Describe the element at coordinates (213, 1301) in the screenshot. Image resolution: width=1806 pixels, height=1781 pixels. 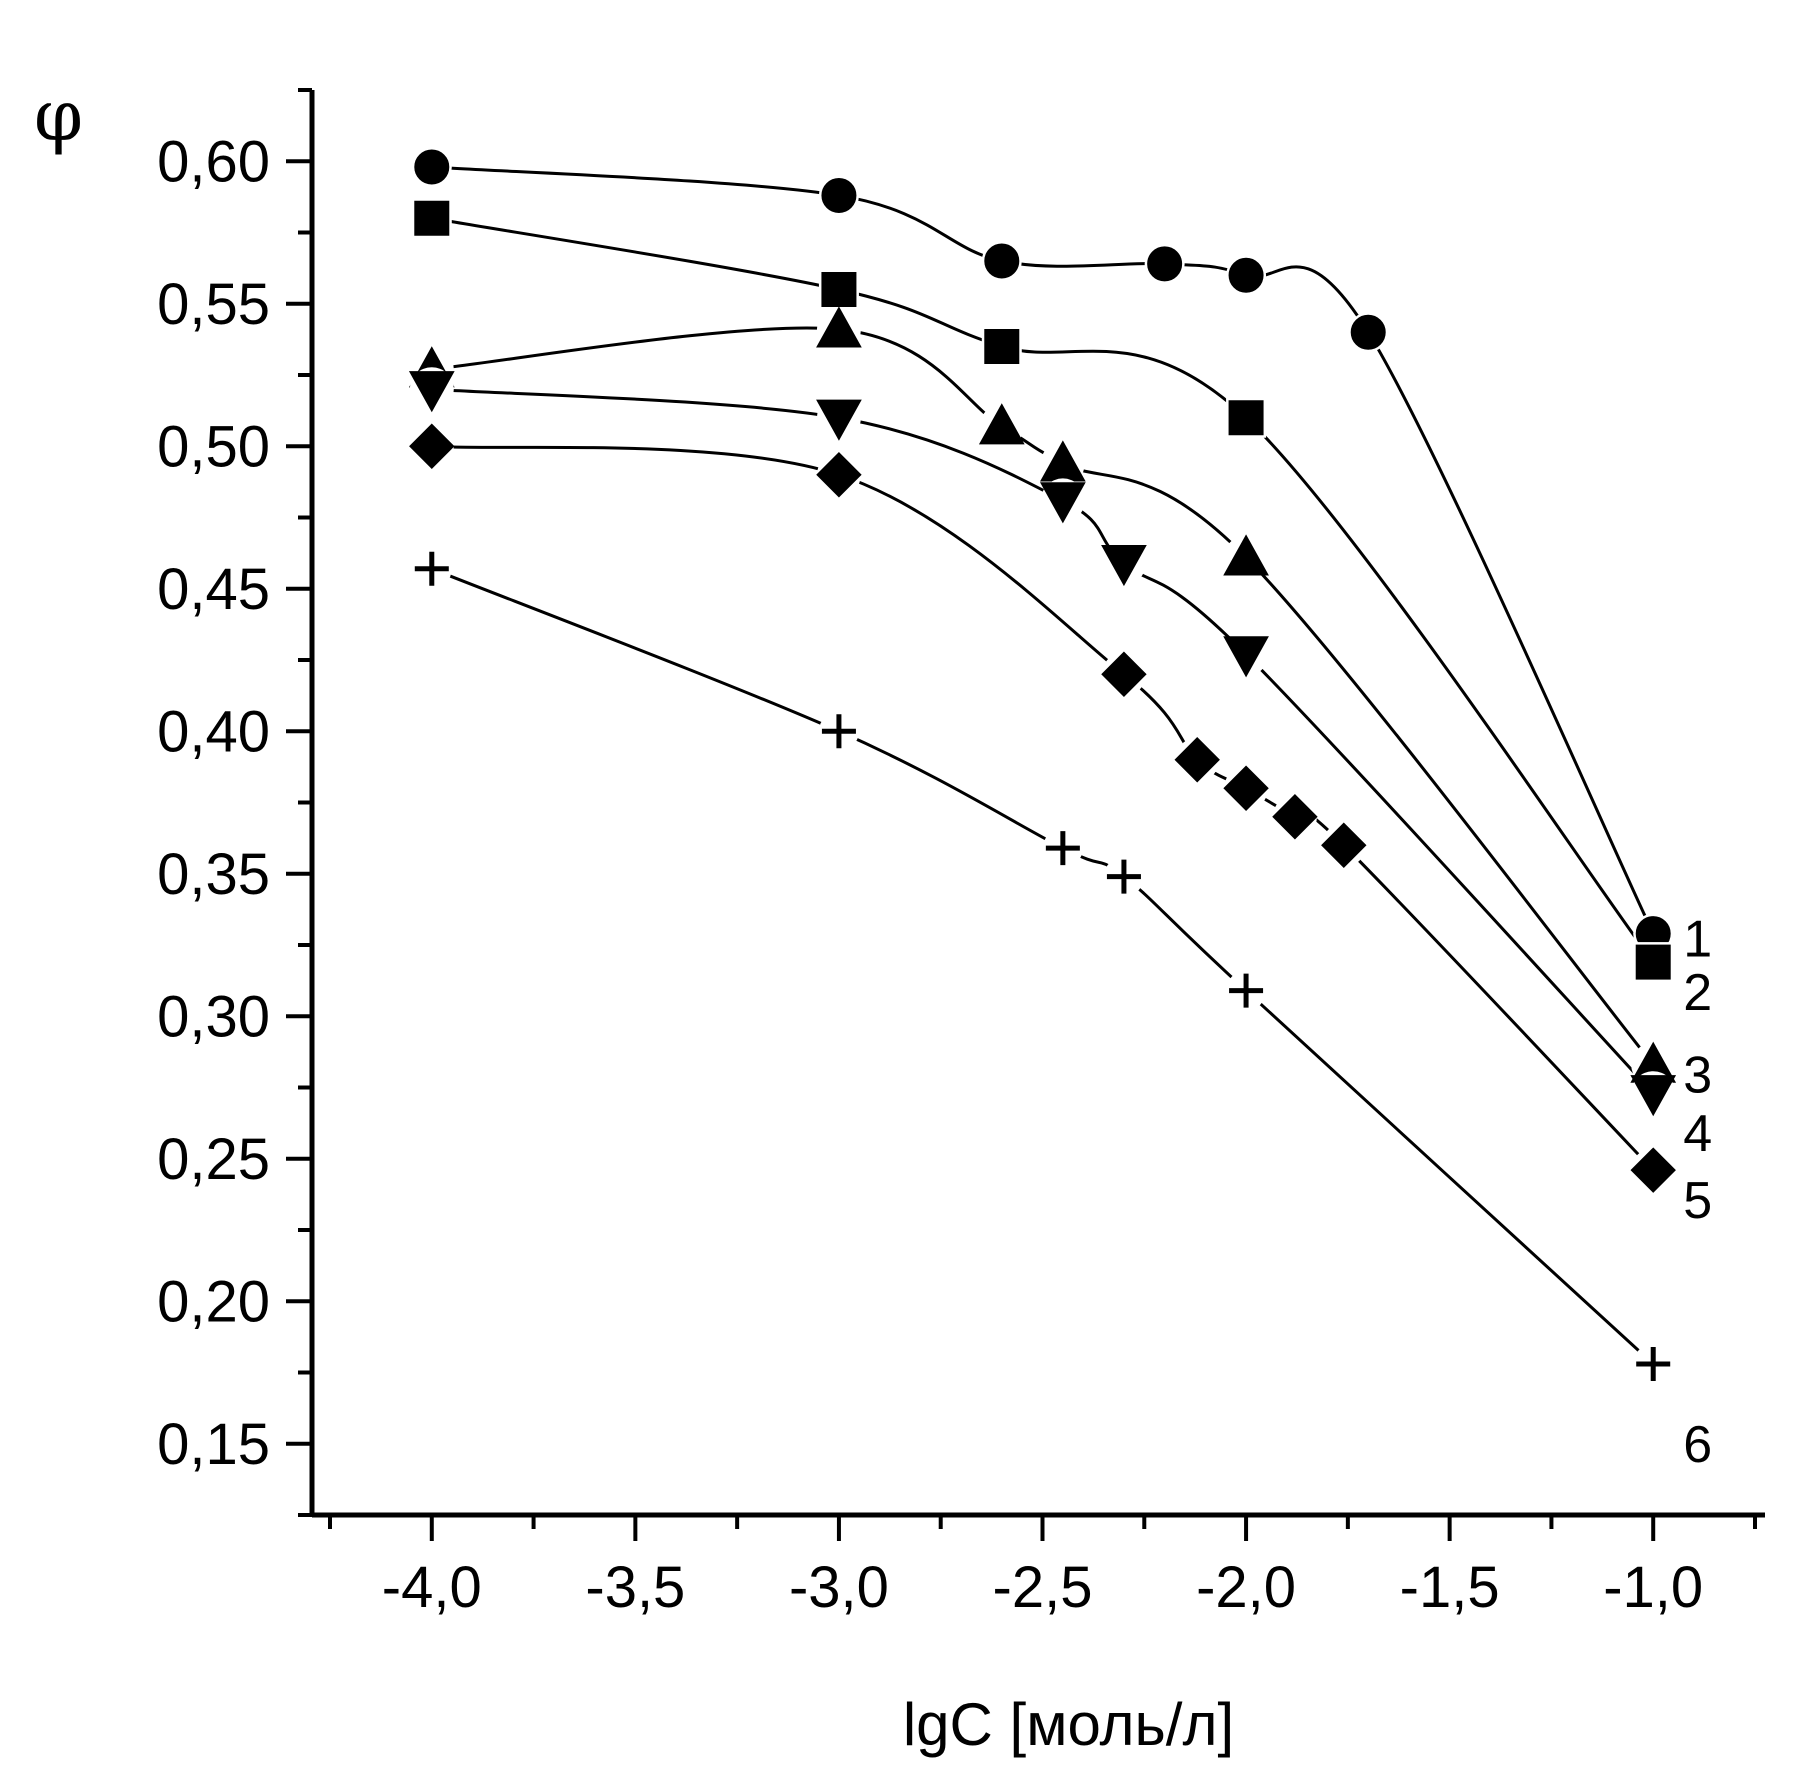
I see `y-tick-label: 0,20` at that location.